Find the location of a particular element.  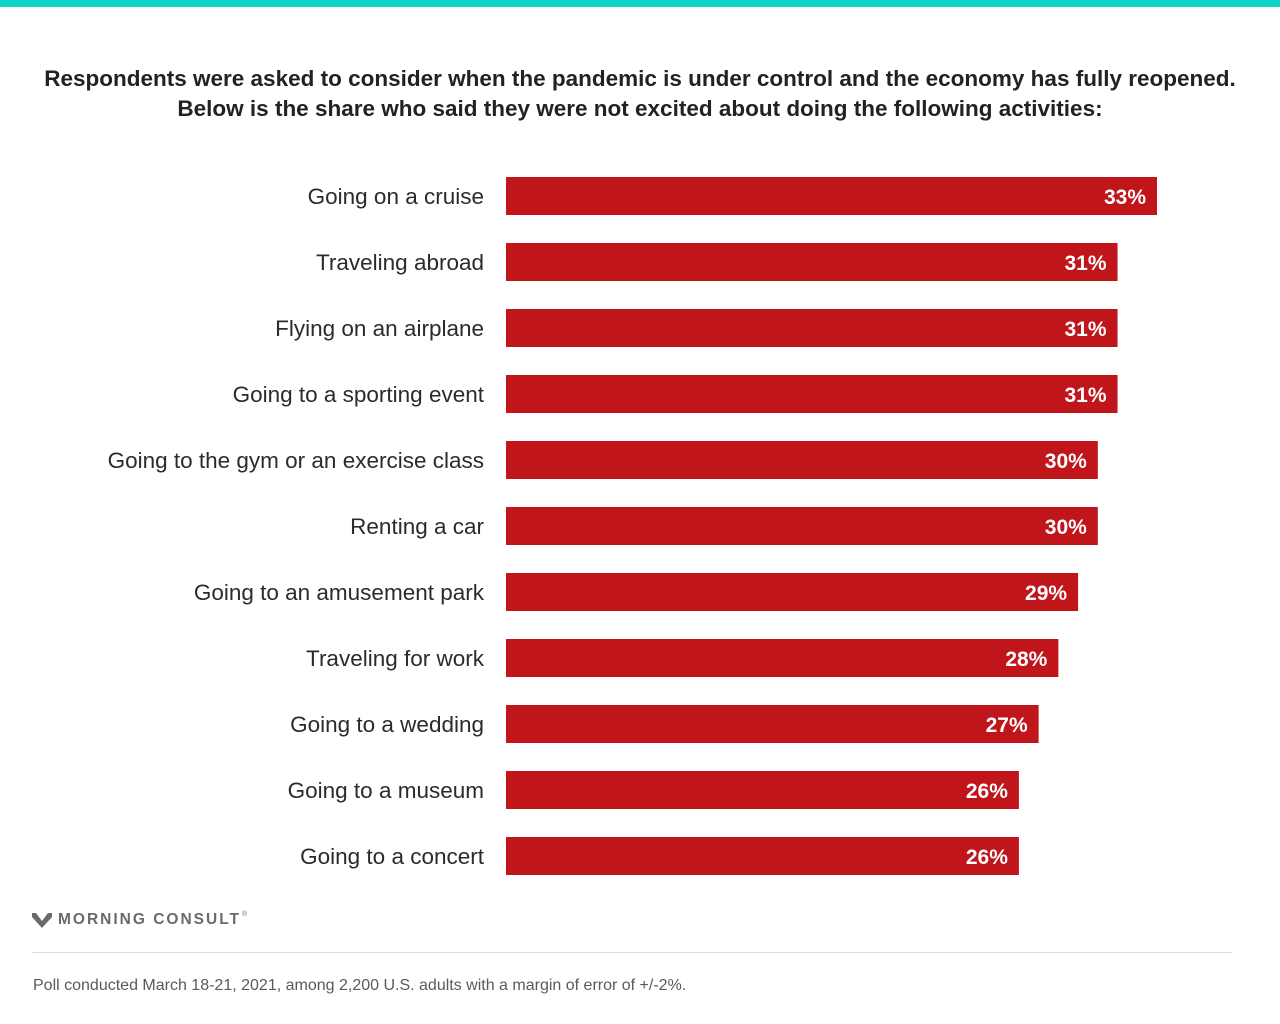

footer-divider is located at coordinates (632, 952).